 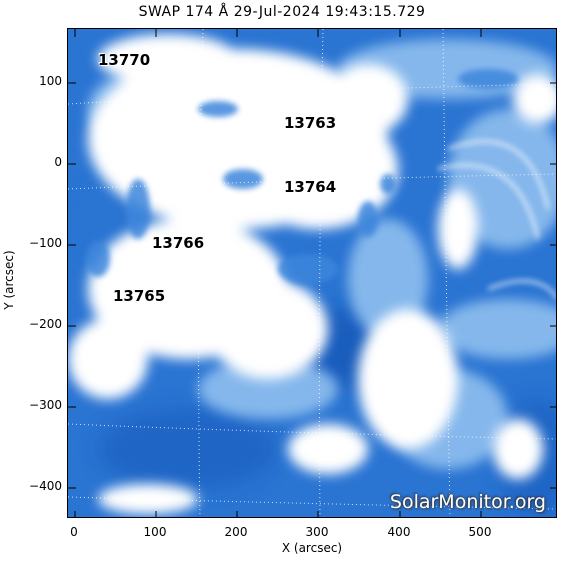 What do you see at coordinates (124, 60) in the screenshot?
I see `active-region-label: 13770` at bounding box center [124, 60].